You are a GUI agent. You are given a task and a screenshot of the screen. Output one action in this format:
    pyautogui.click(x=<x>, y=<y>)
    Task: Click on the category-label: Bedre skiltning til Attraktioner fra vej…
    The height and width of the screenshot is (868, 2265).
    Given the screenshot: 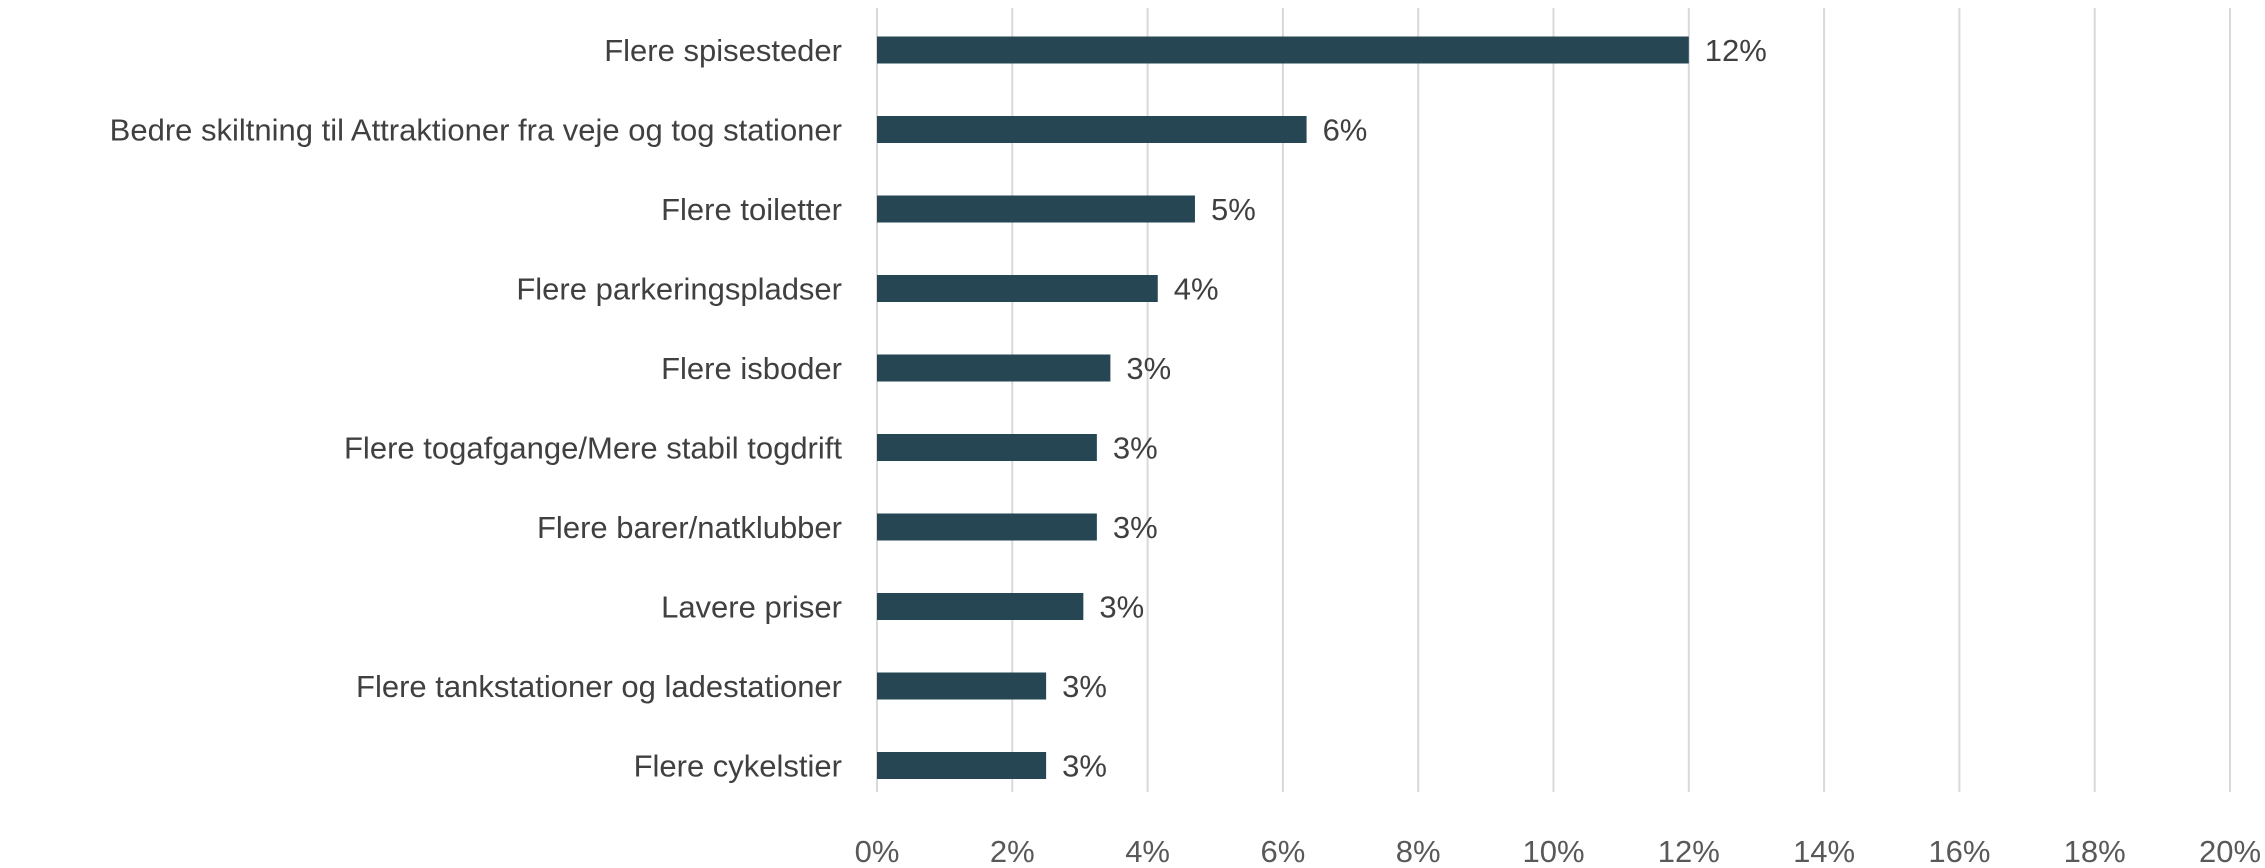 What is the action you would take?
    pyautogui.click(x=476, y=130)
    